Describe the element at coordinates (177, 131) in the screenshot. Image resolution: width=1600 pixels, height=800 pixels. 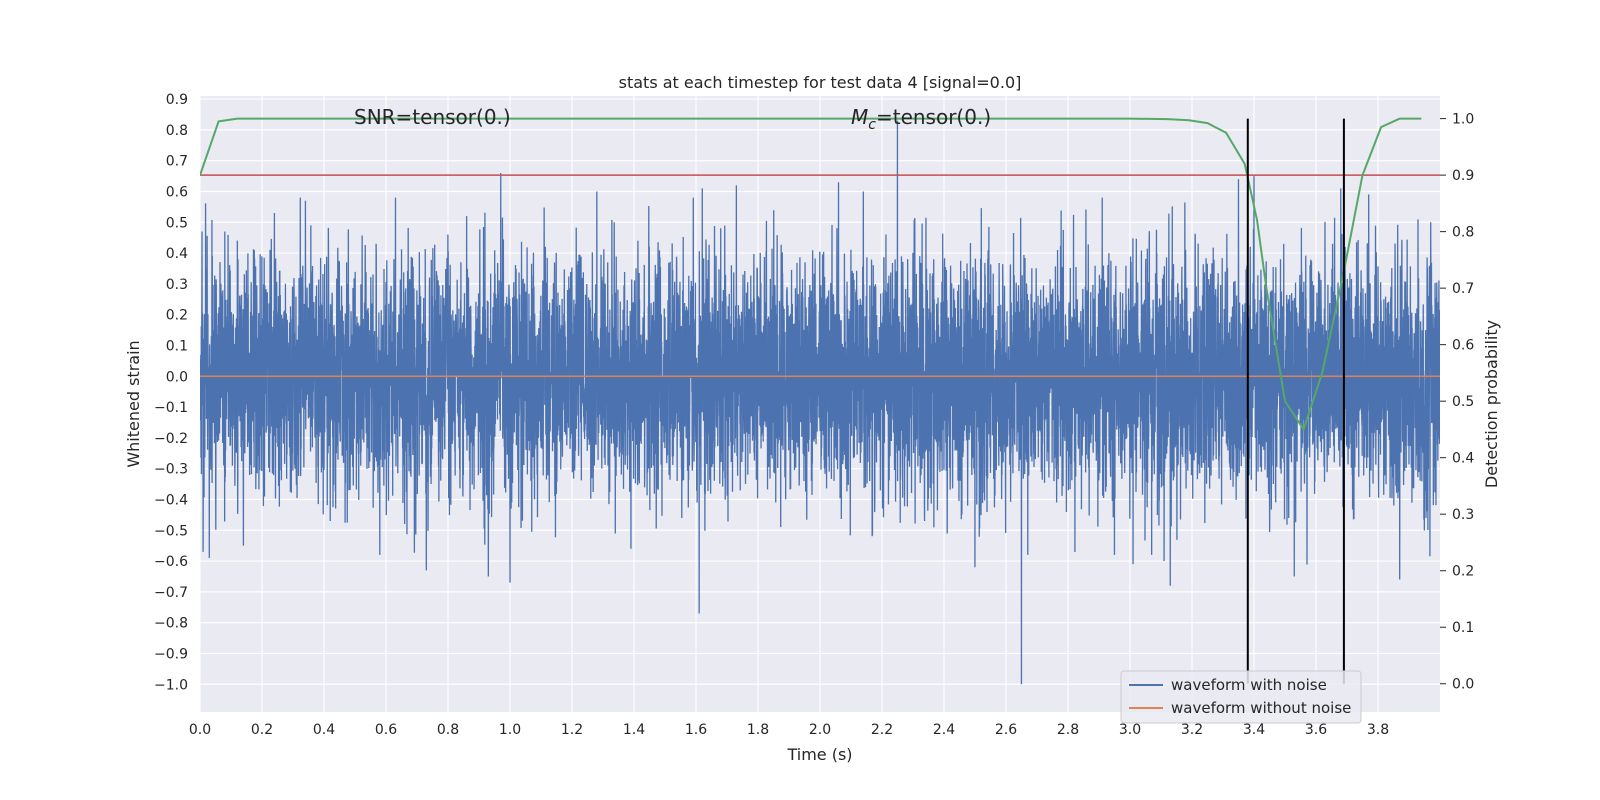
I see `y-tick-label: 0.8` at that location.